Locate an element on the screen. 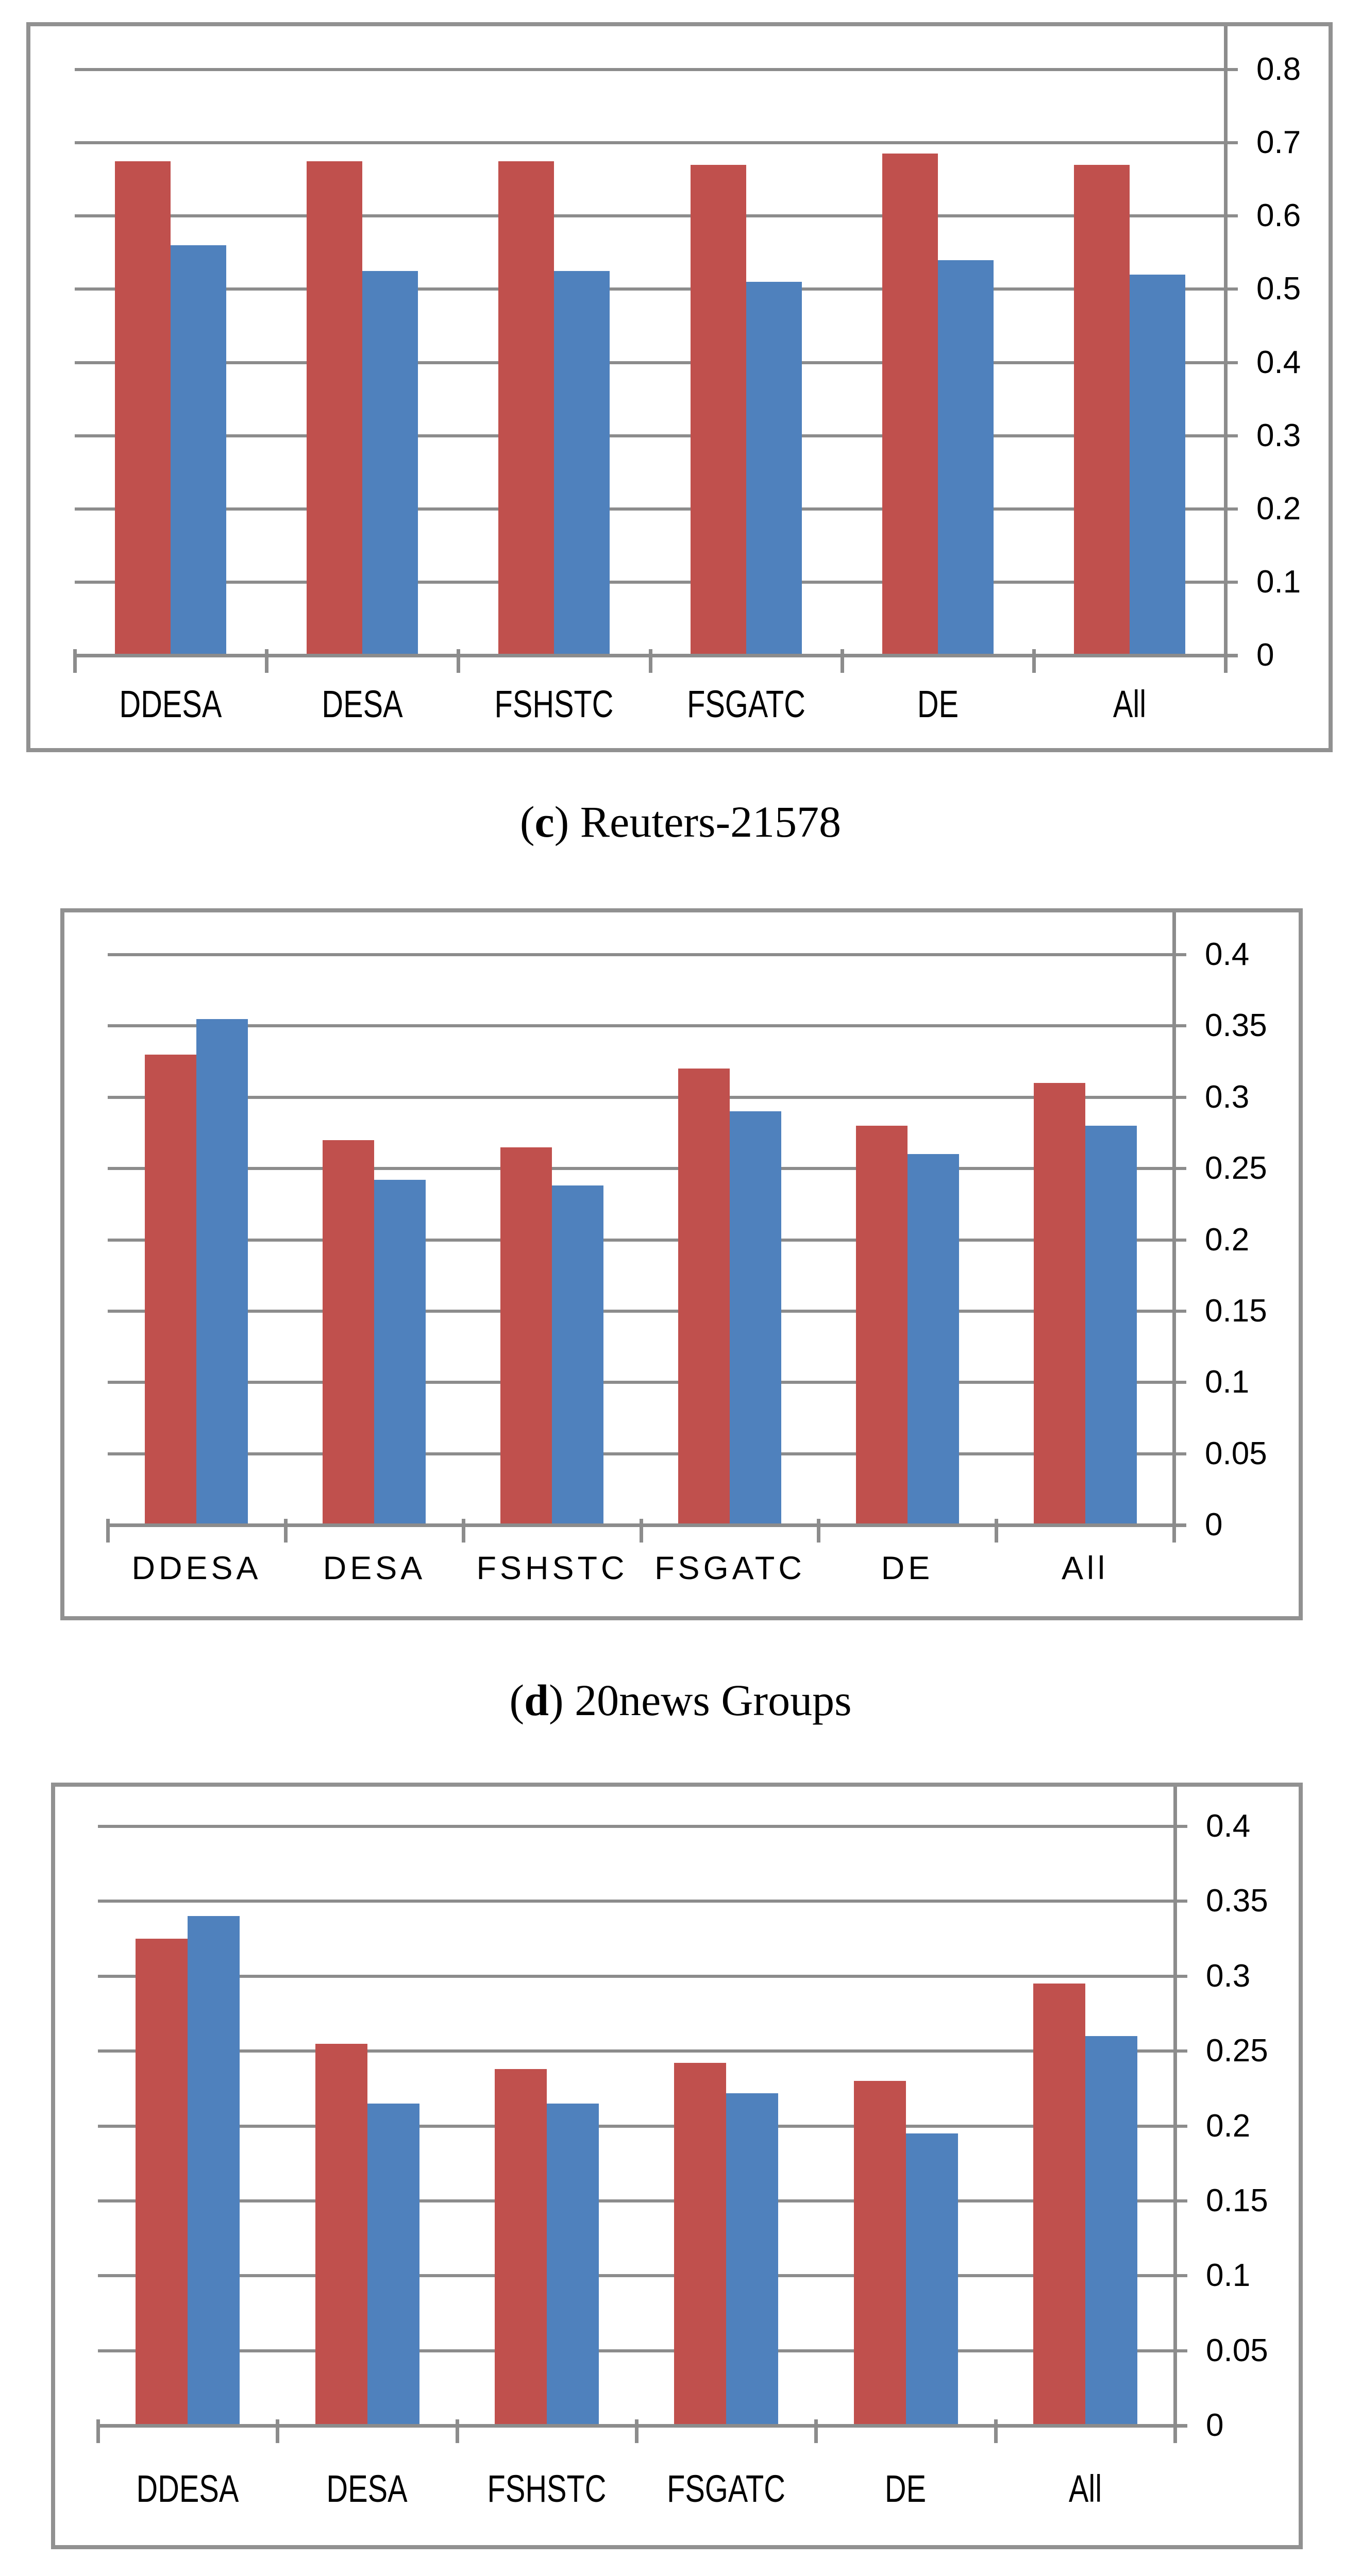 Image resolution: width=1361 pixels, height=2576 pixels. caption-text: ) 20news Groups is located at coordinates (700, 1700).